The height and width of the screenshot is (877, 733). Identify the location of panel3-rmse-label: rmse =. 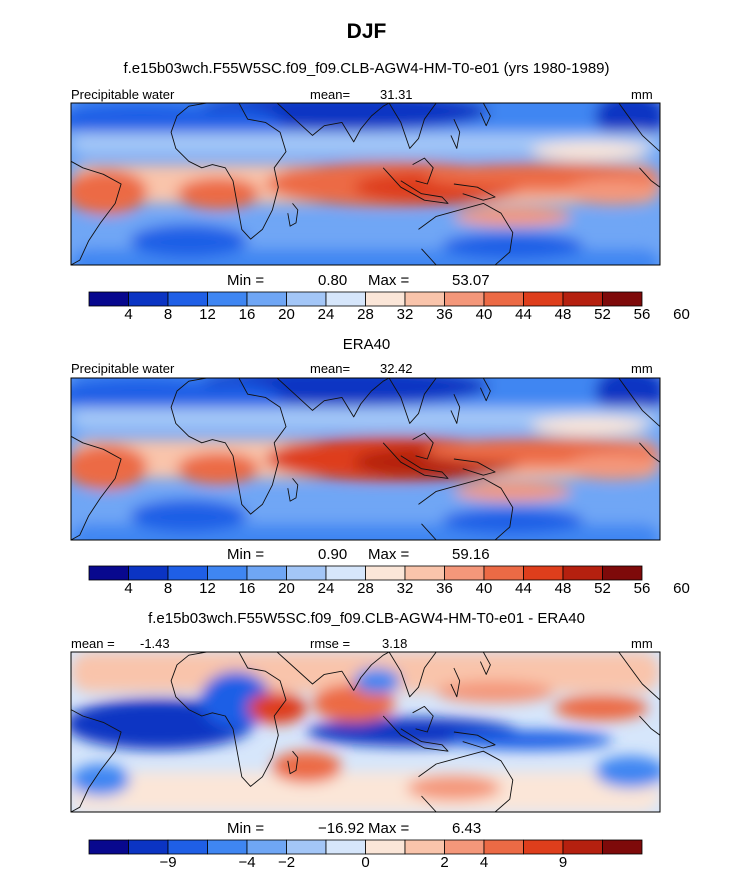
(330, 643).